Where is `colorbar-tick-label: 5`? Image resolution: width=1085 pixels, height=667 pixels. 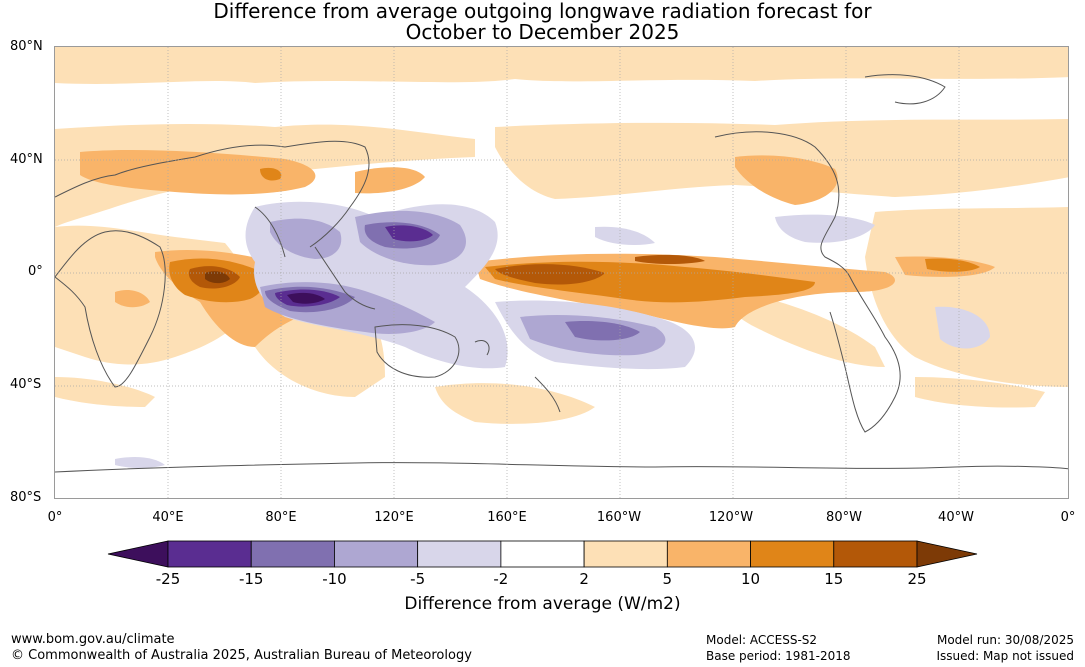 colorbar-tick-label: 5 is located at coordinates (667, 579).